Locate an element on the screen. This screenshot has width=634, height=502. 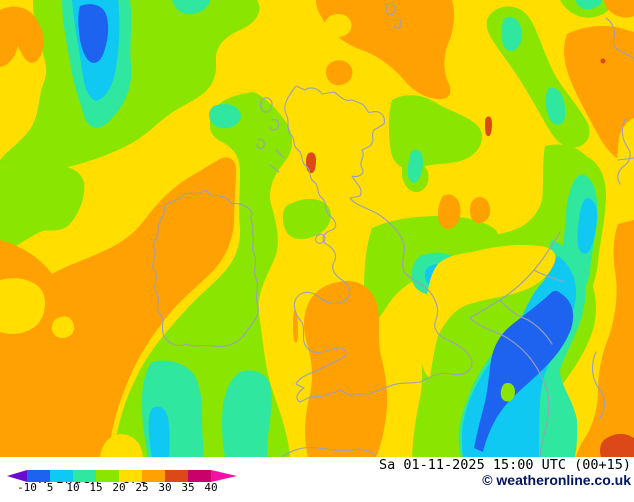
coast-brittany is located at coordinates (329, 451).